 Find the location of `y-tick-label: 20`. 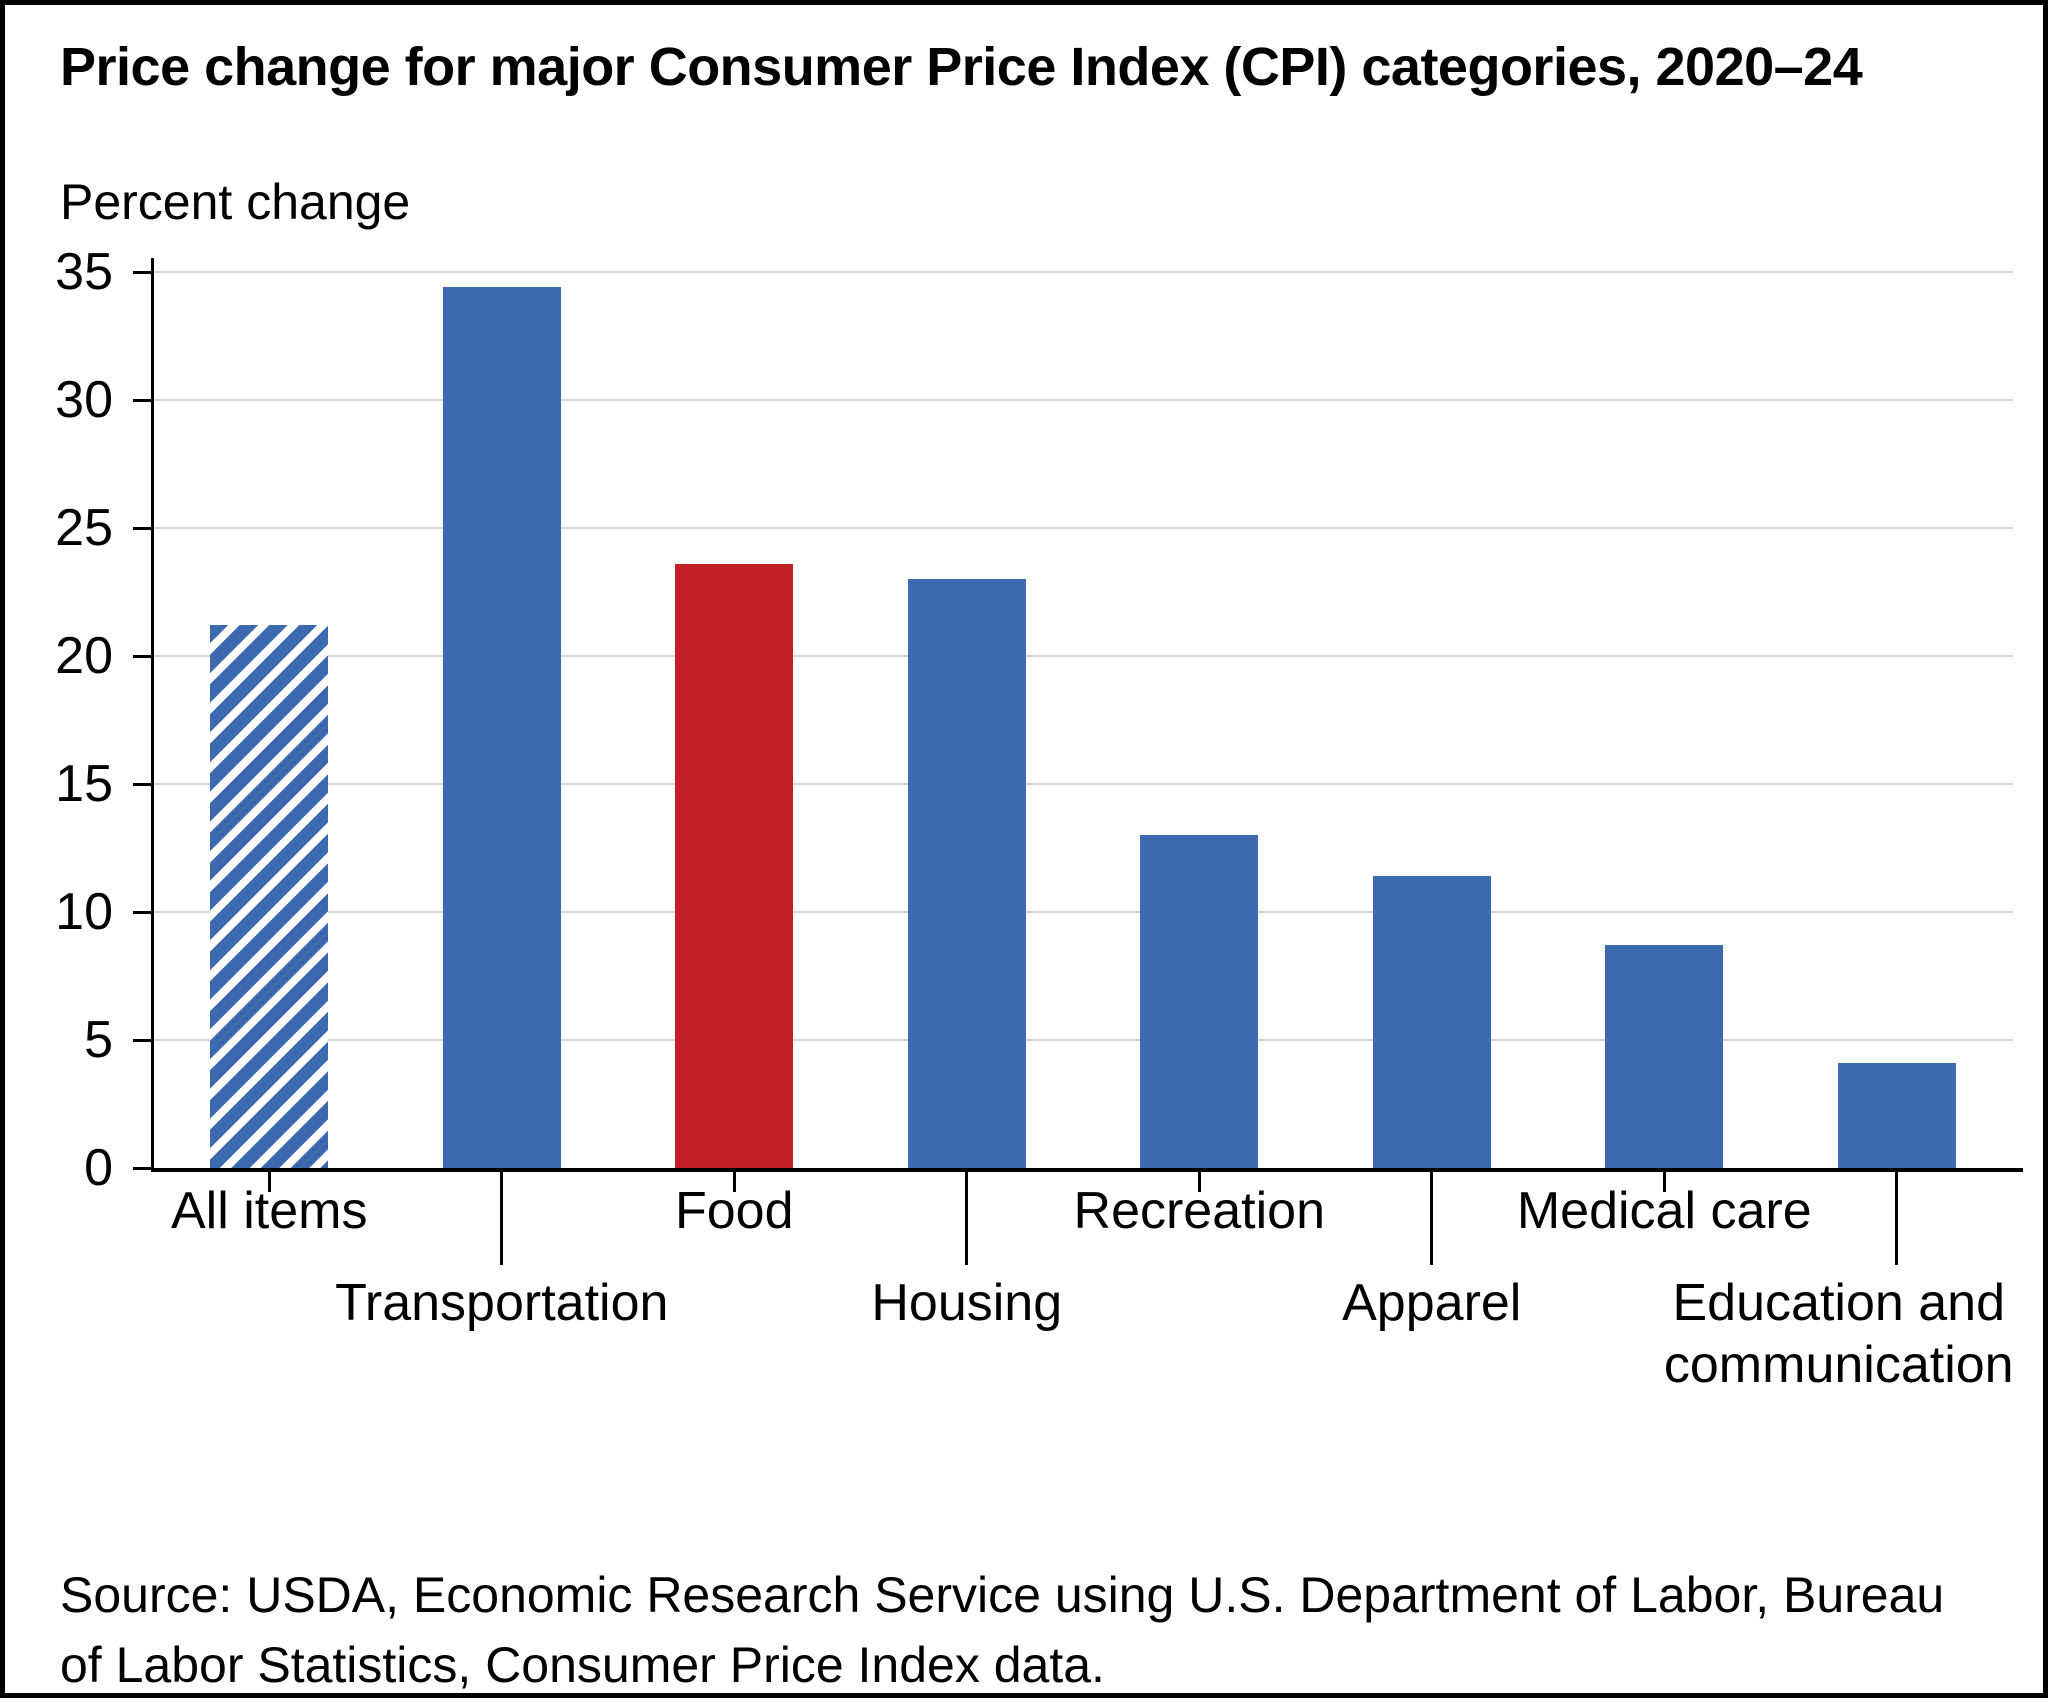

y-tick-label: 20 is located at coordinates (84, 656).